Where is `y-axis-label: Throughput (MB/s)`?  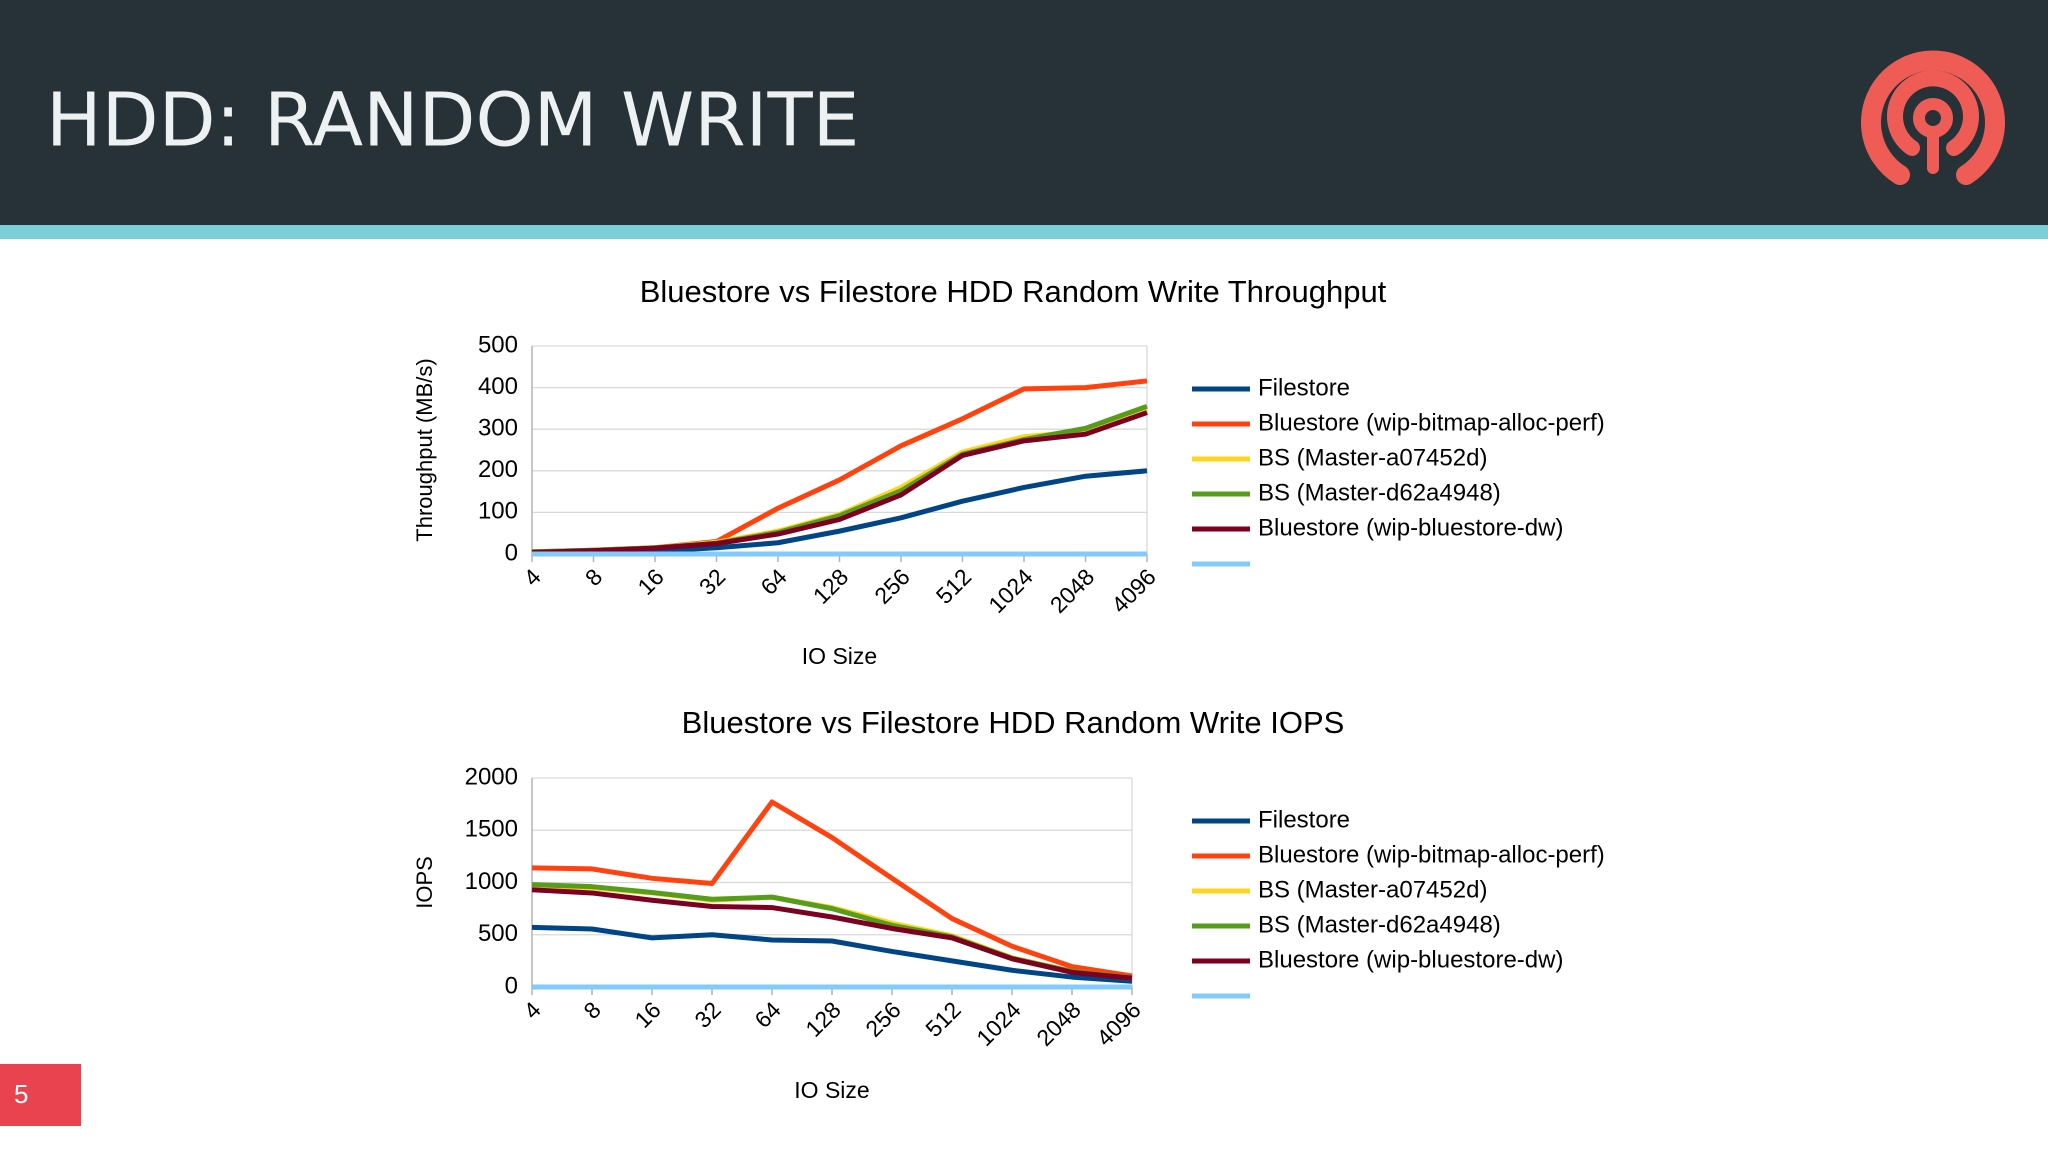 y-axis-label: Throughput (MB/s) is located at coordinates (424, 449).